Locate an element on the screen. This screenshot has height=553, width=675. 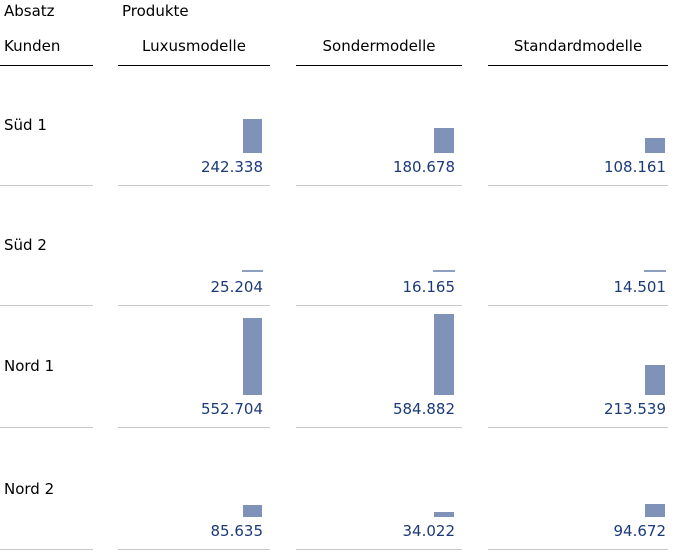
value-label: 16.165 is located at coordinates (429, 287).